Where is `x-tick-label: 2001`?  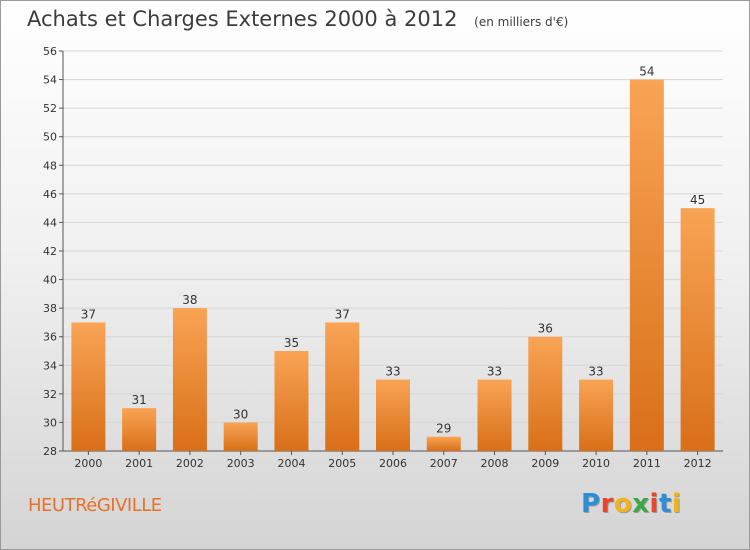
x-tick-label: 2001 is located at coordinates (139, 463).